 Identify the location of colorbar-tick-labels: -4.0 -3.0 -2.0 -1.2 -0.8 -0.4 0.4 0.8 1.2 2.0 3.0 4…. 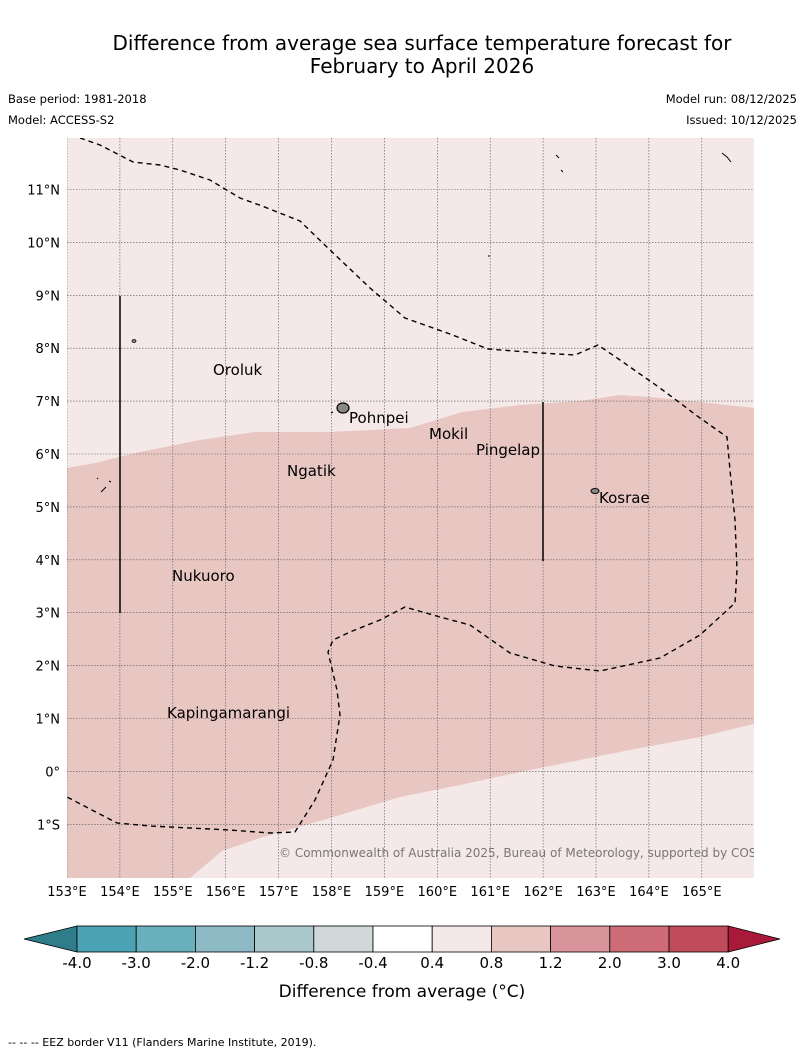
(401, 963).